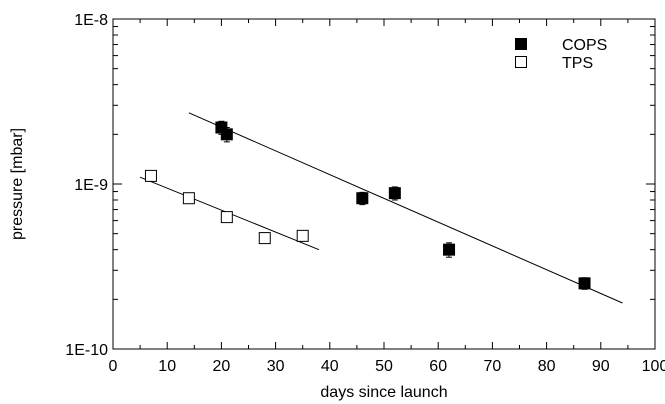 Image resolution: width=665 pixels, height=404 pixels. I want to click on x-tick-label: 80, so click(547, 366).